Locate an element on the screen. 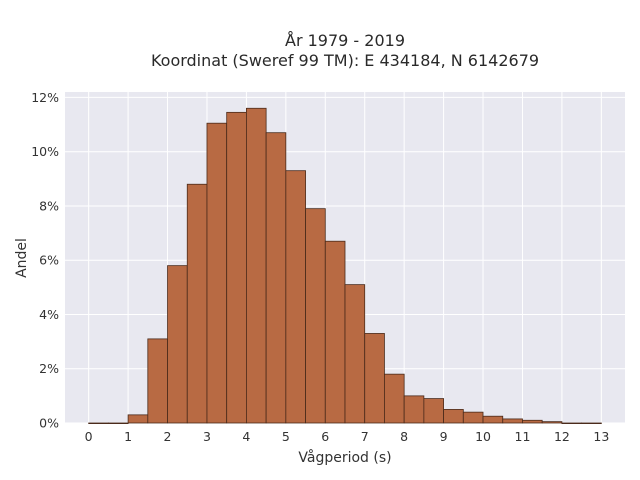 The height and width of the screenshot is (480, 640). y-tick-label: 10% is located at coordinates (45, 151).